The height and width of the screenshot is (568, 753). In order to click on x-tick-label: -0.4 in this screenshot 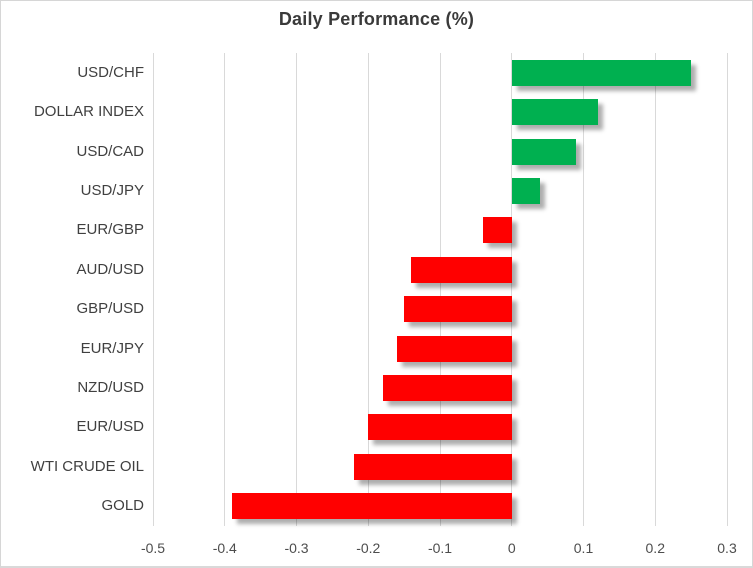, I will do `click(224, 548)`.